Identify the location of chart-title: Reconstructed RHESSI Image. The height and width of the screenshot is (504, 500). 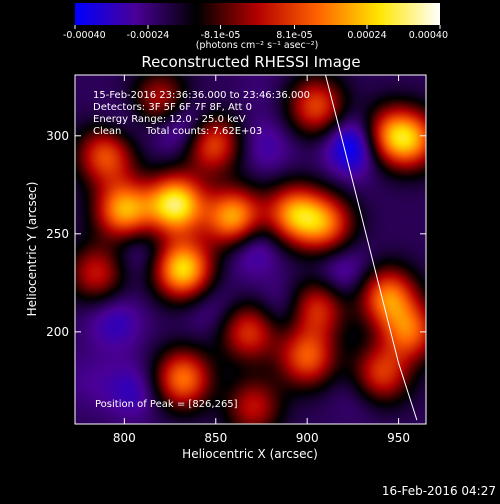
(250, 62).